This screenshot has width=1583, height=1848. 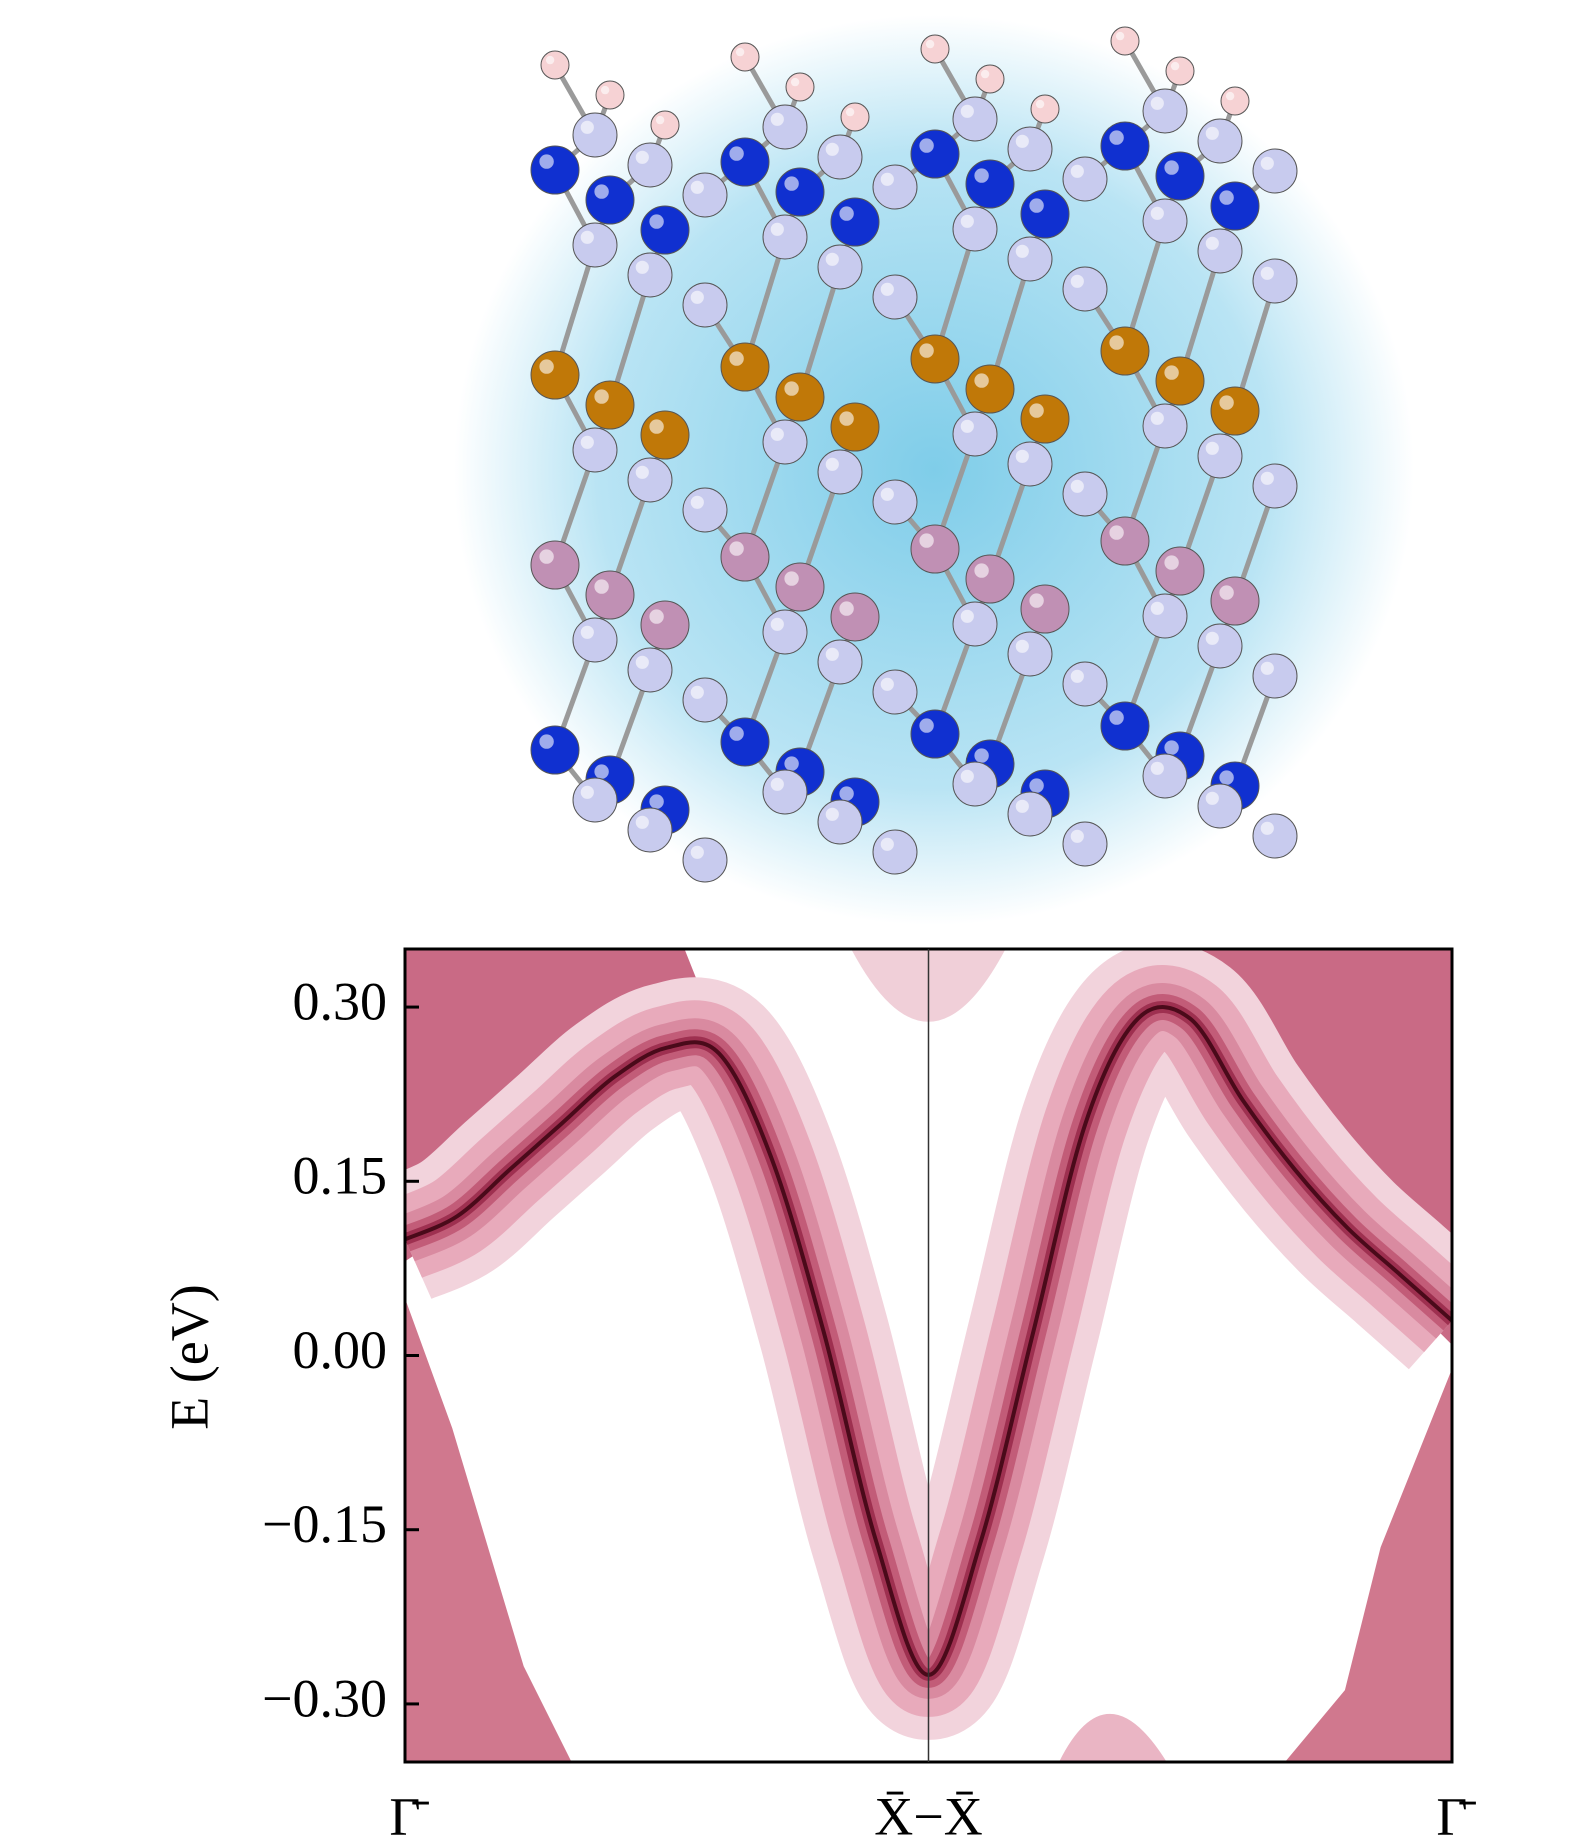 I want to click on y-tick-label: 0.00, so click(x=340, y=1350).